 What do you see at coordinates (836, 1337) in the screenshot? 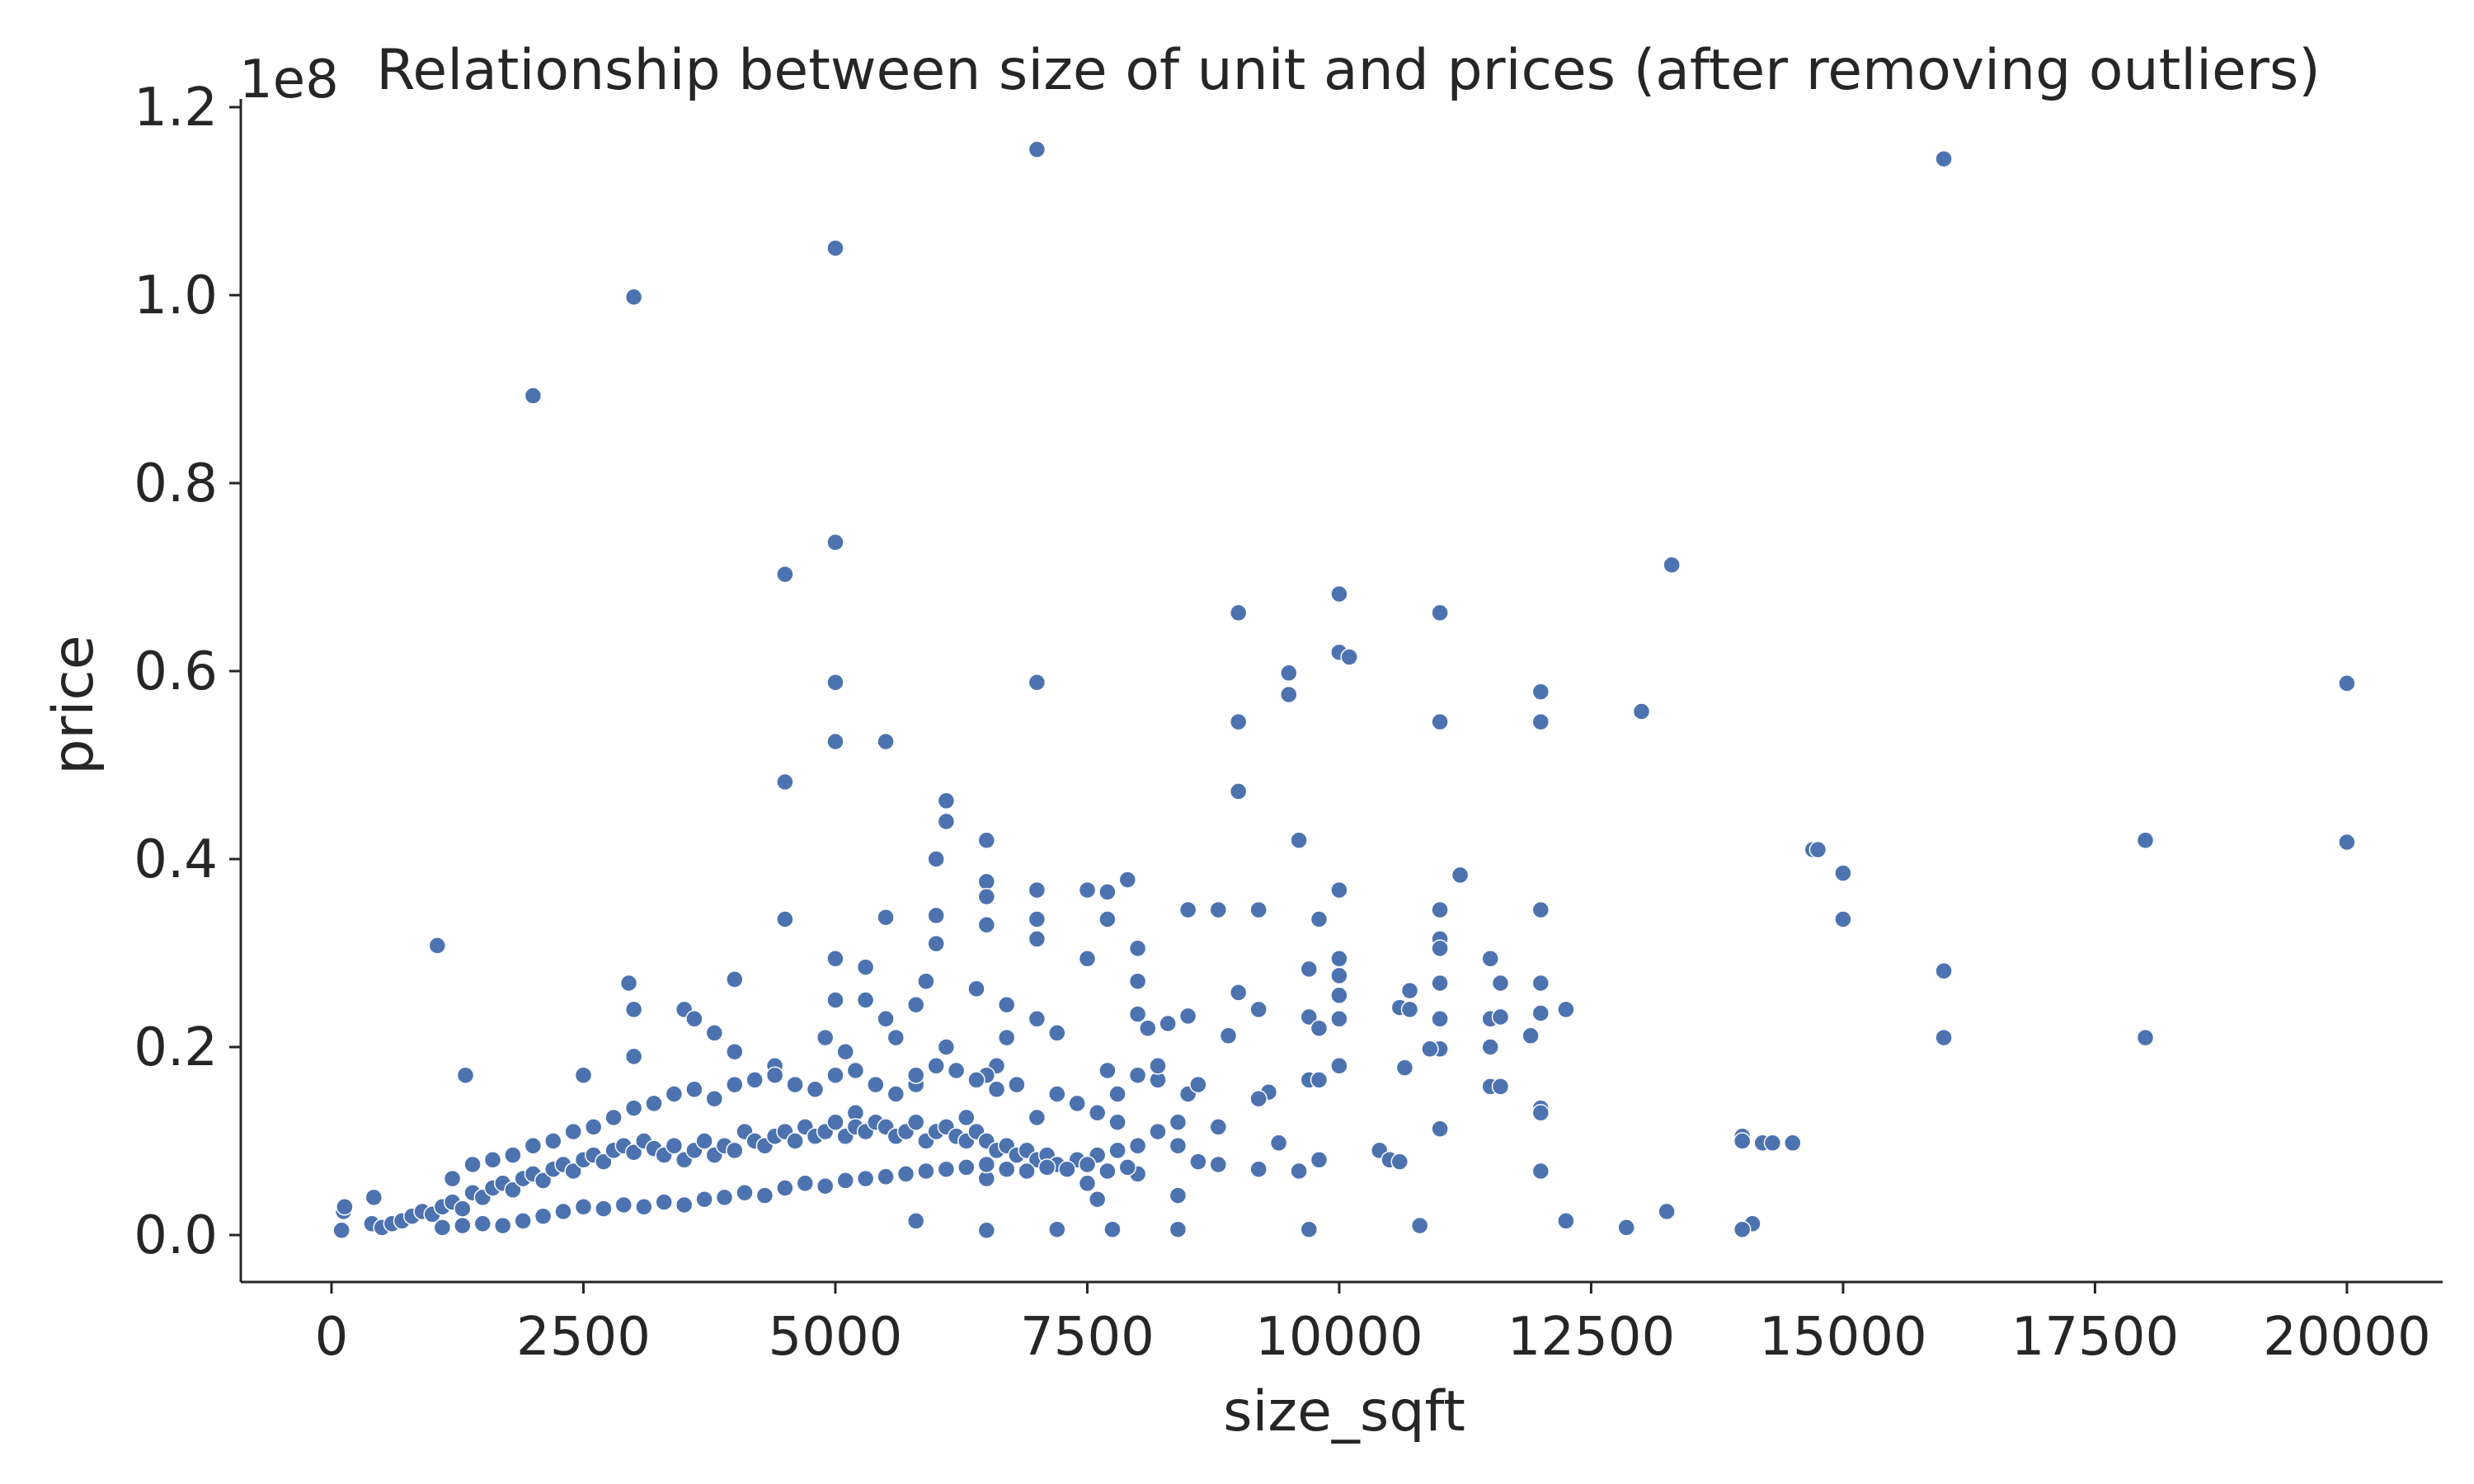
I see `x-tick-label: 5000` at bounding box center [836, 1337].